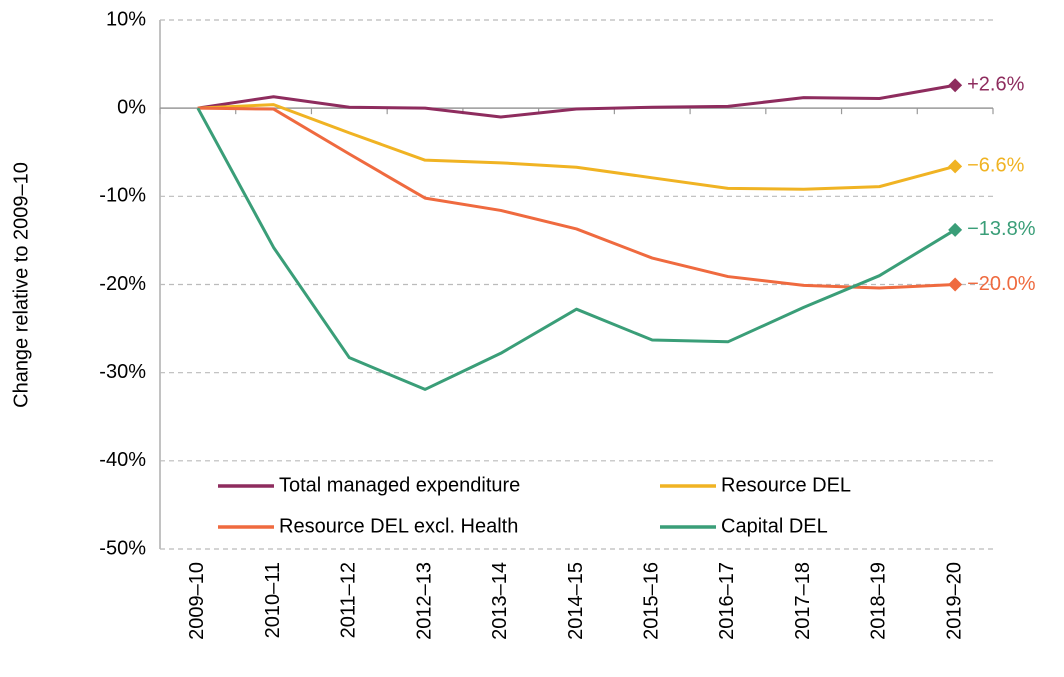 Image resolution: width=1064 pixels, height=677 pixels. What do you see at coordinates (786, 485) in the screenshot?
I see `legend-label: Resource DEL` at bounding box center [786, 485].